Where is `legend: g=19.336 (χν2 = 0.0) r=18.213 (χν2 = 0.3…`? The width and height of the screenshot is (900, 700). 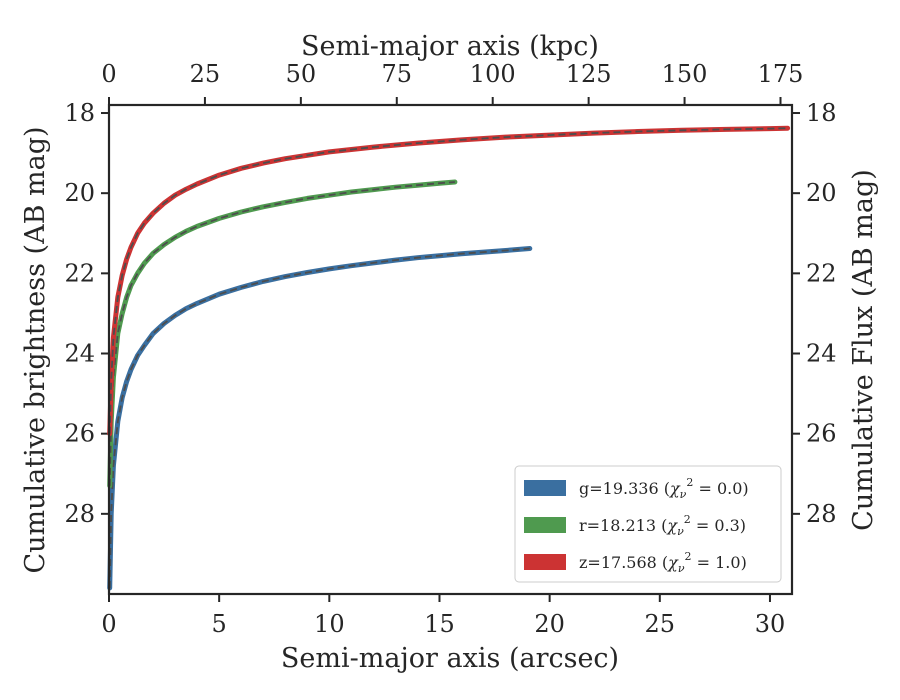 legend: g=19.336 (χν2 = 0.0) r=18.213 (χν2 = 0.3… is located at coordinates (648, 524).